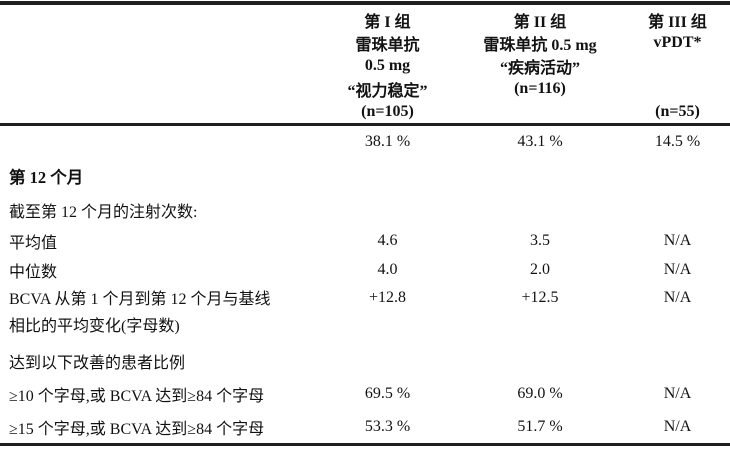 The height and width of the screenshot is (453, 730). Describe the element at coordinates (540, 141) in the screenshot. I see `group2-value: 43.1 %` at that location.